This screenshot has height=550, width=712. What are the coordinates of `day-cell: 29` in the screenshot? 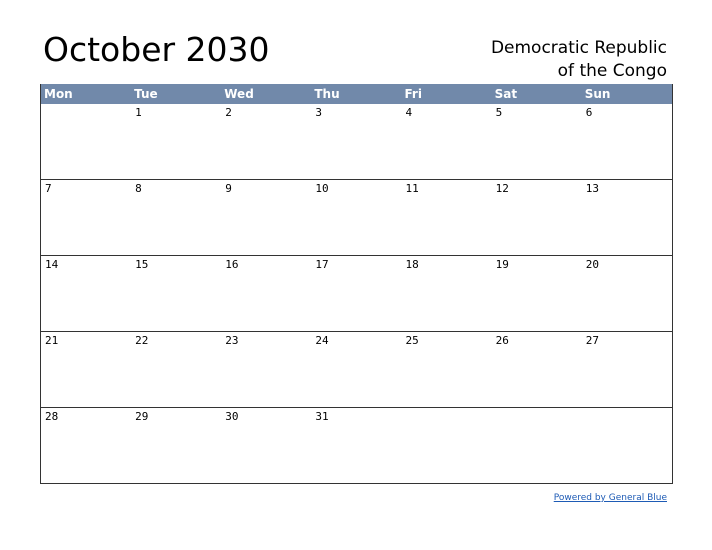 It's located at (176, 445).